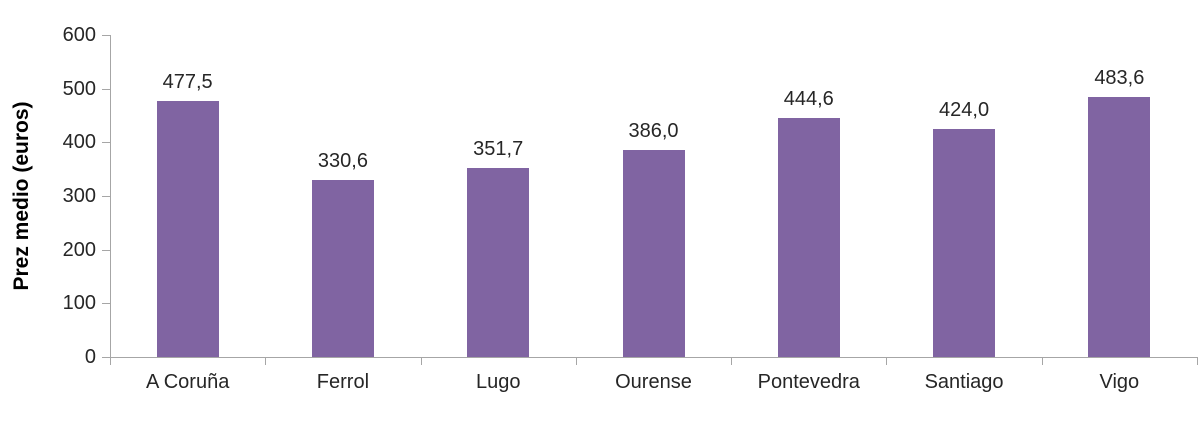  Describe the element at coordinates (79, 35) in the screenshot. I see `y-tick-label: 600` at that location.